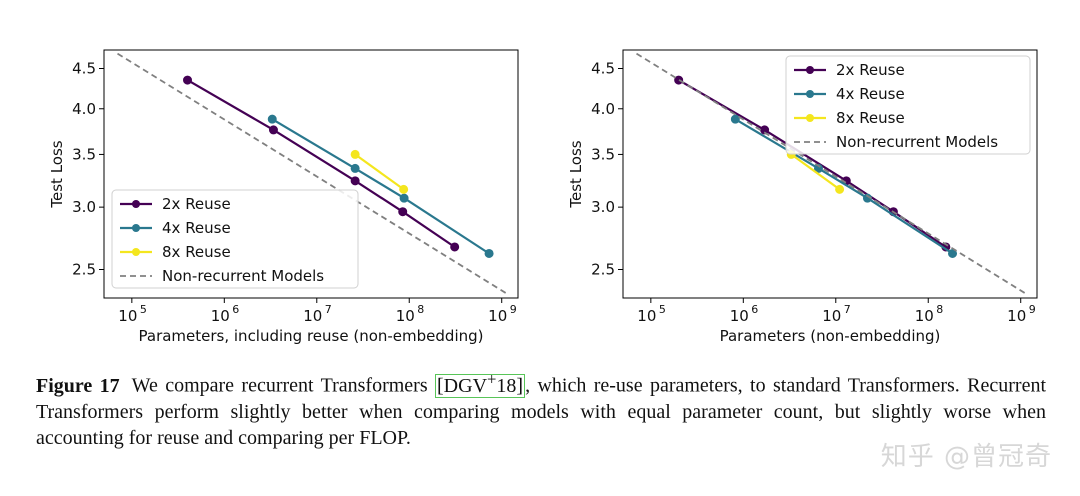 The width and height of the screenshot is (1080, 496). I want to click on x-axis-label: Parameters (non-embedding), so click(830, 336).